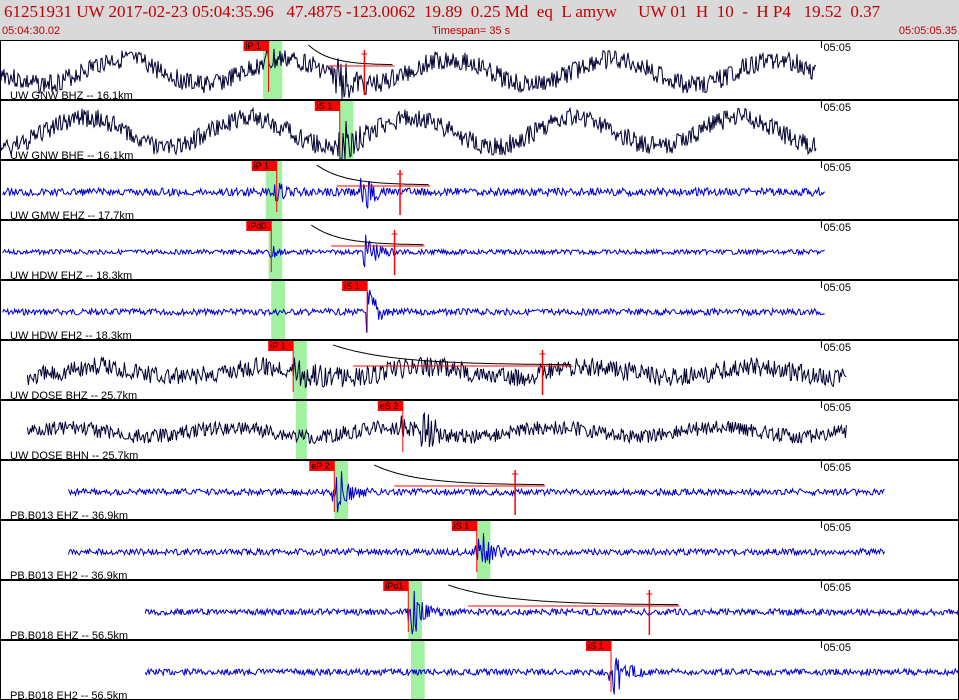 This screenshot has height=700, width=959. Describe the element at coordinates (71, 96) in the screenshot. I see `trace-label: UW GNW BHZ -- 16.1km` at that location.